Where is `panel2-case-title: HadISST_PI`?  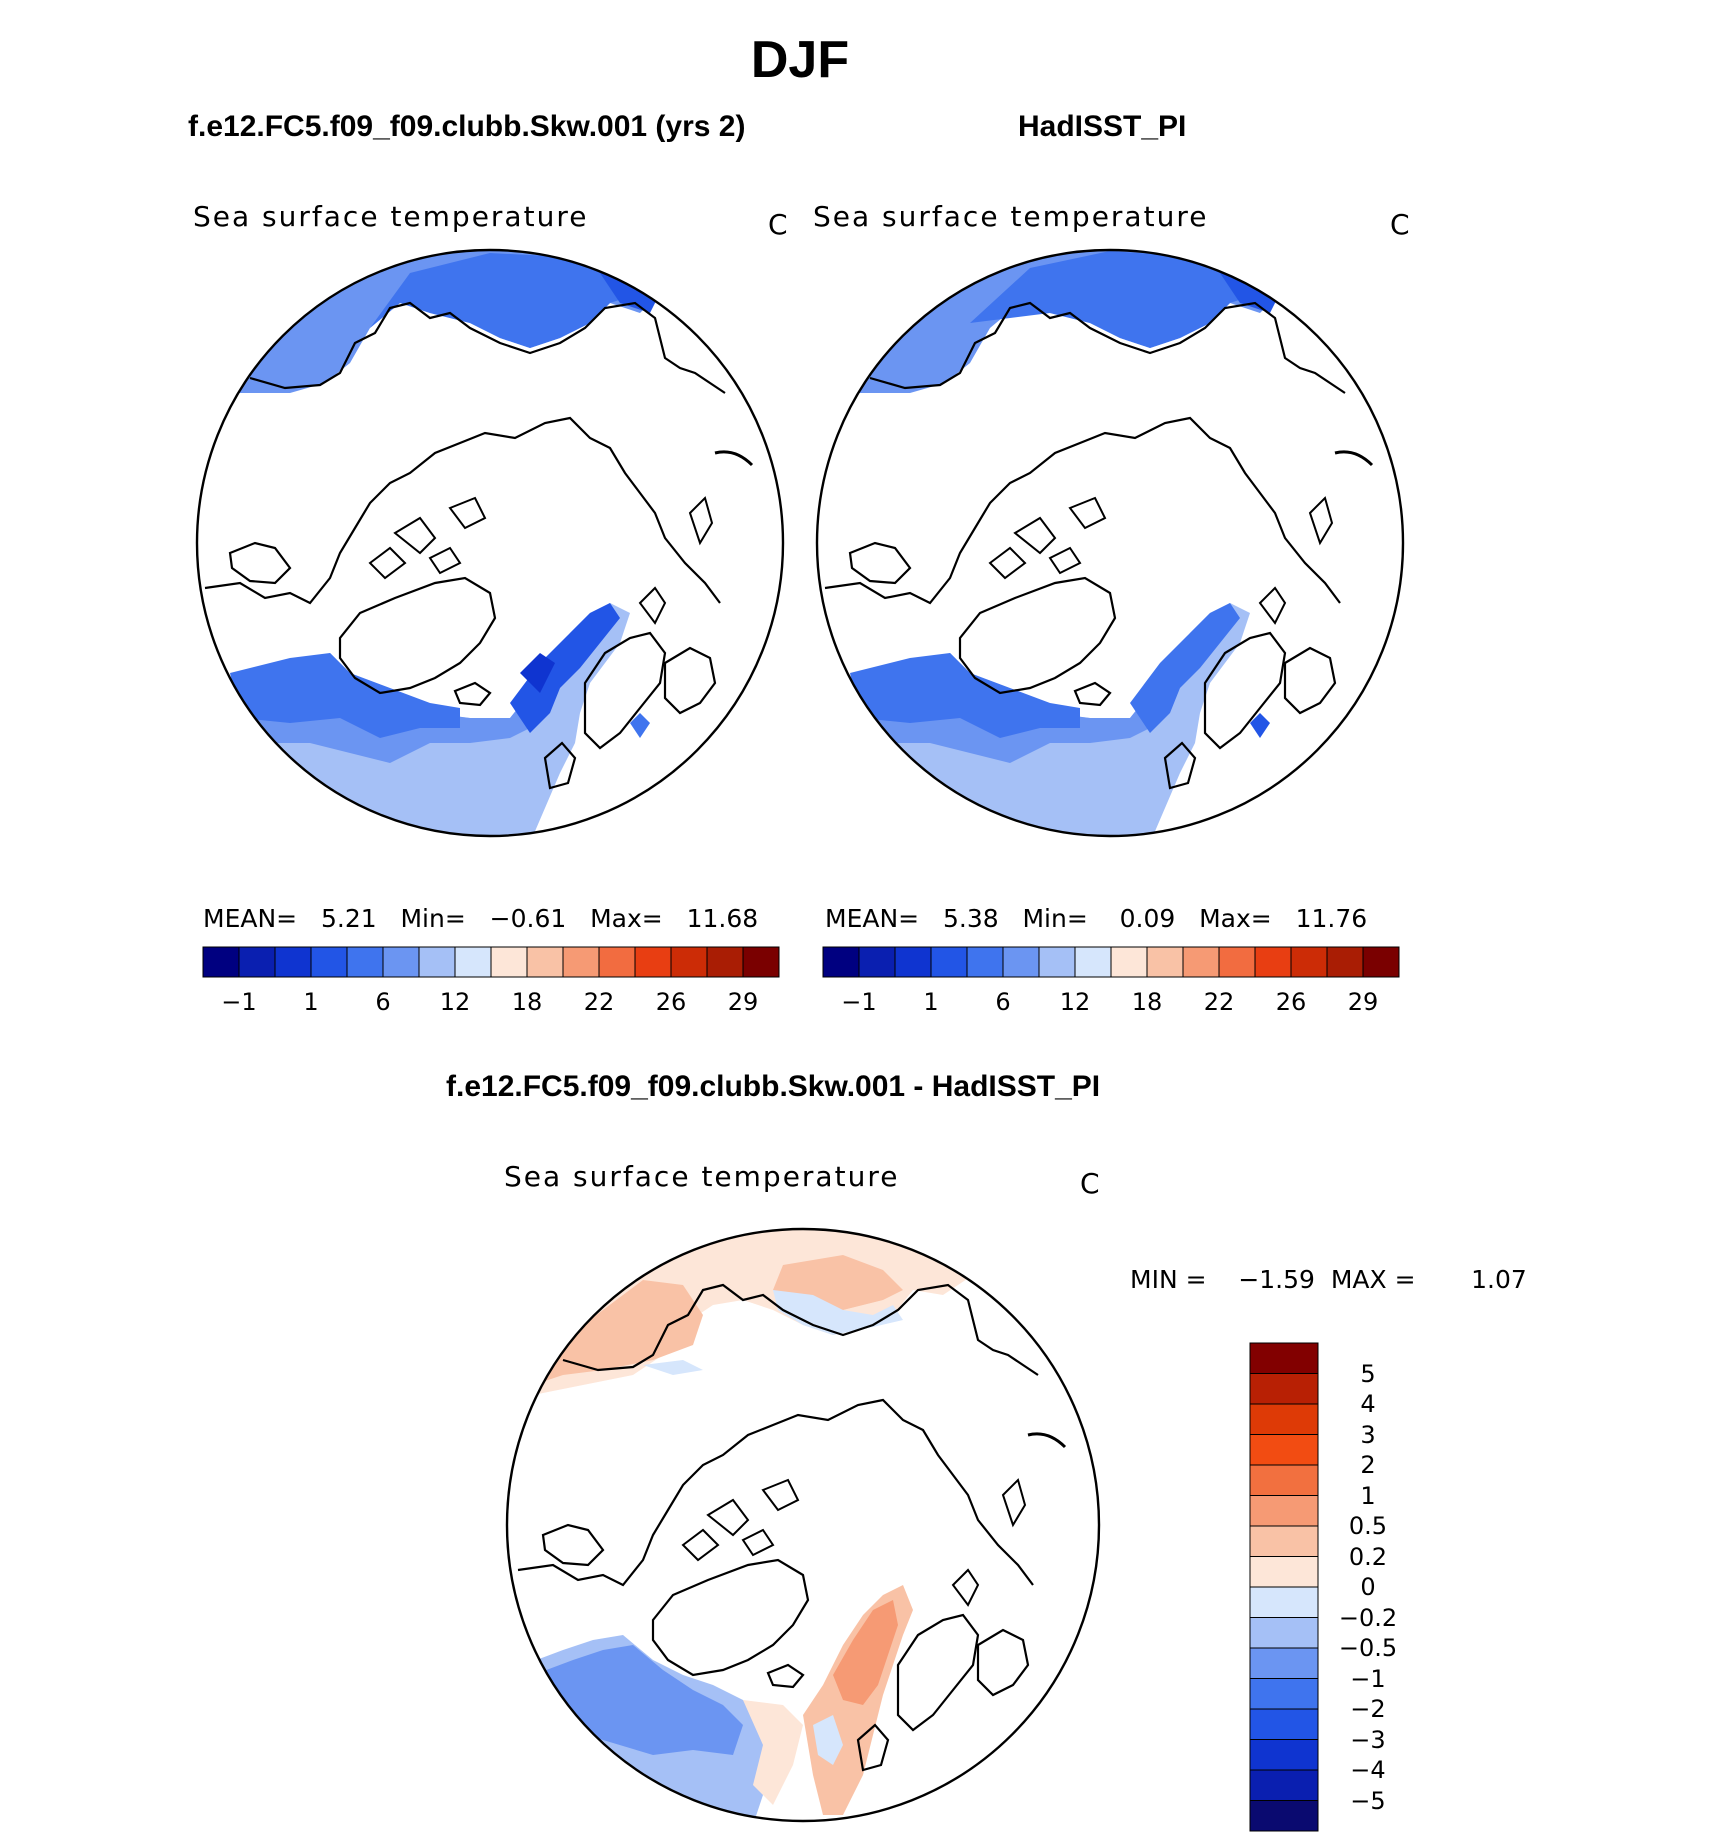 panel2-case-title: HadISST_PI is located at coordinates (1102, 126).